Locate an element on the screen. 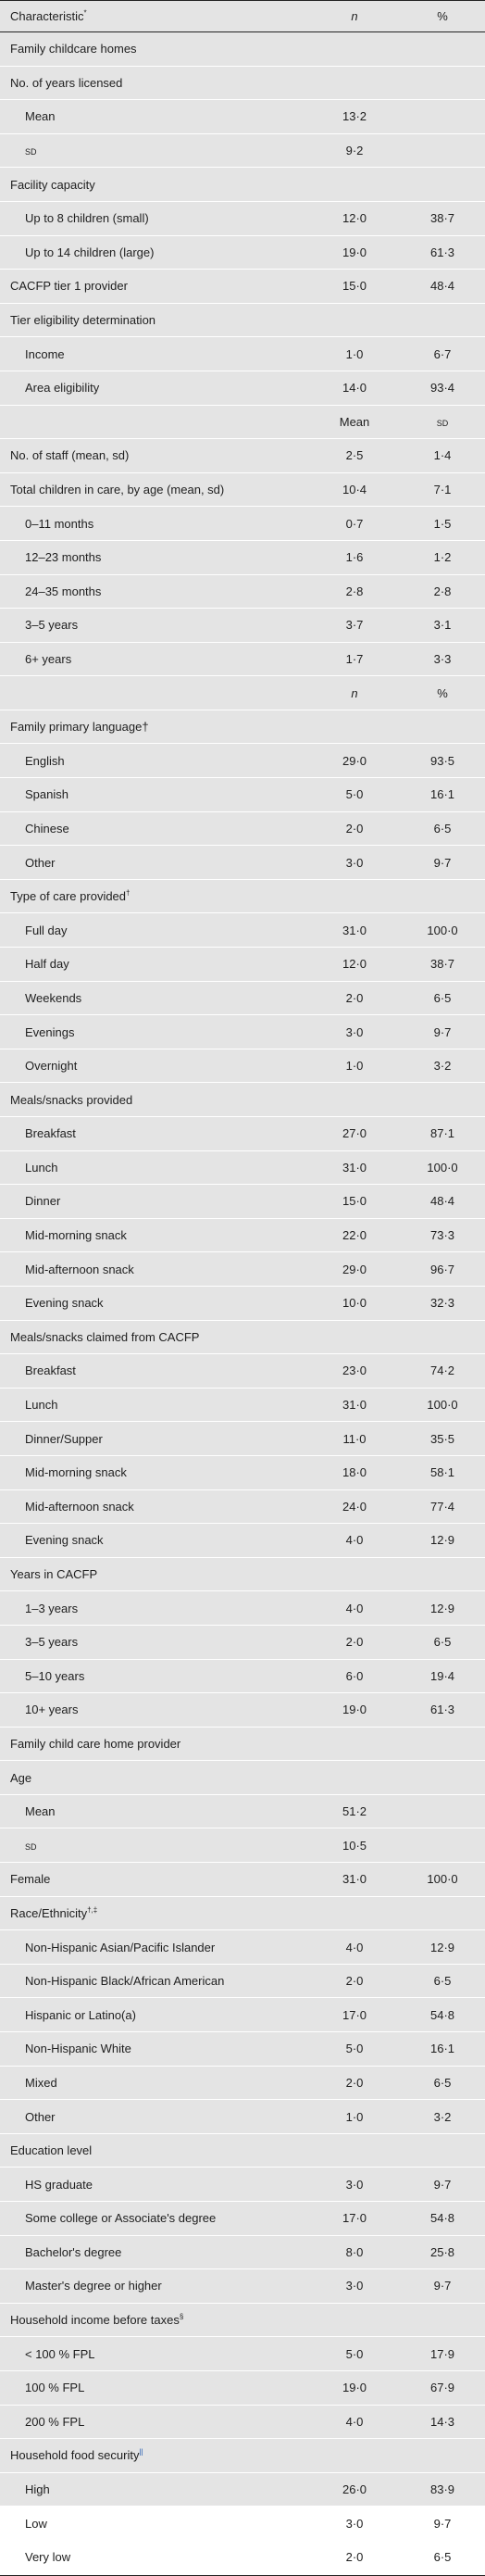 Image resolution: width=485 pixels, height=2576 pixels. row-label: < 100 % FPL is located at coordinates (154, 2354).